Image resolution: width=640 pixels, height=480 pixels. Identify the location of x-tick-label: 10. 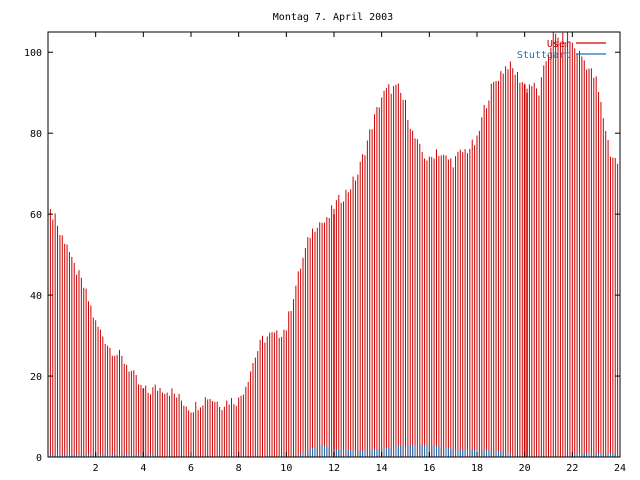
(286, 468).